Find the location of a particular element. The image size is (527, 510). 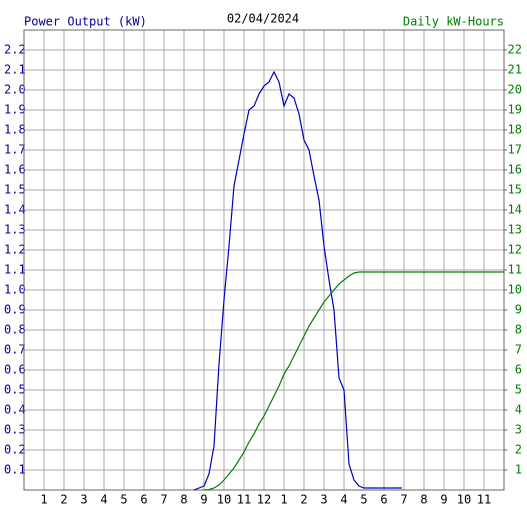

y-tick-label: 0.7 is located at coordinates (15, 350).